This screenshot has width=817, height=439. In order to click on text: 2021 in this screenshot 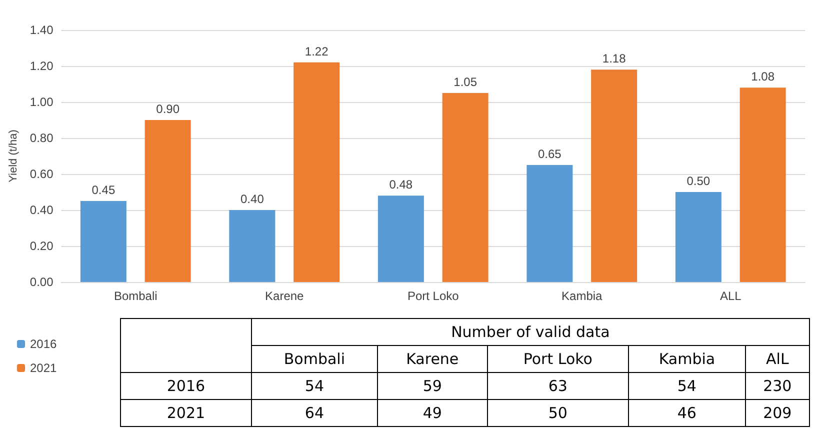, I will do `click(186, 413)`.